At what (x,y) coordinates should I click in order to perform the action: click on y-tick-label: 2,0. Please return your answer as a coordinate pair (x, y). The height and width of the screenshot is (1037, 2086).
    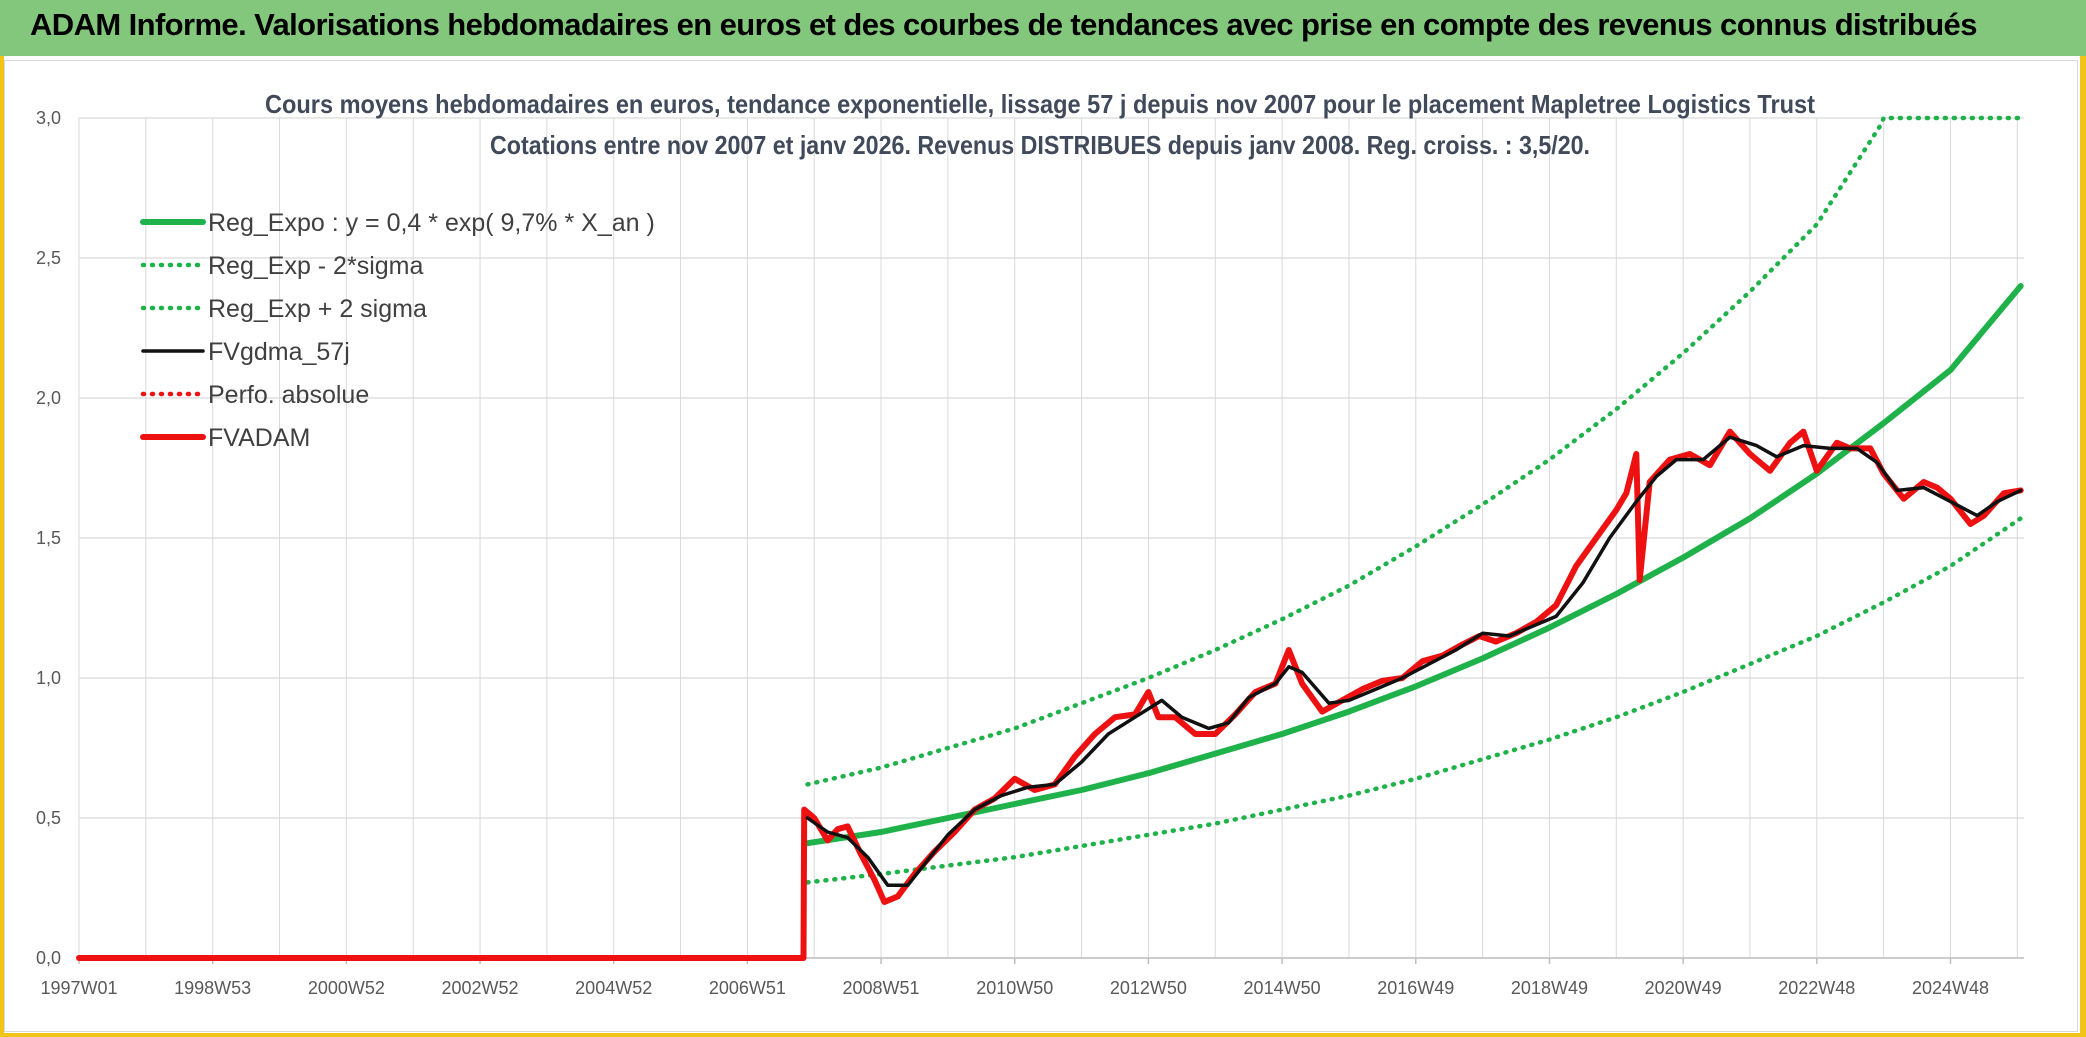
    Looking at the image, I should click on (48, 398).